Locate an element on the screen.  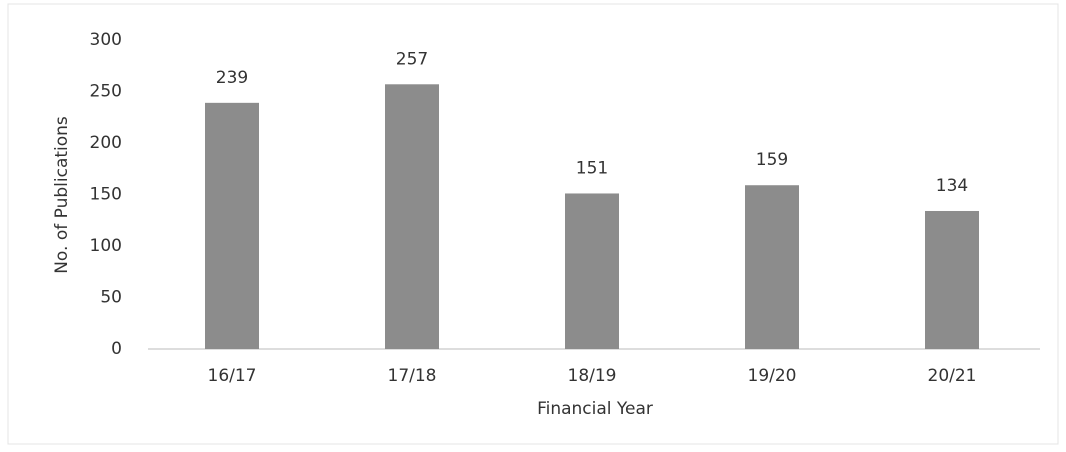
data-label: 159 is located at coordinates (772, 160).